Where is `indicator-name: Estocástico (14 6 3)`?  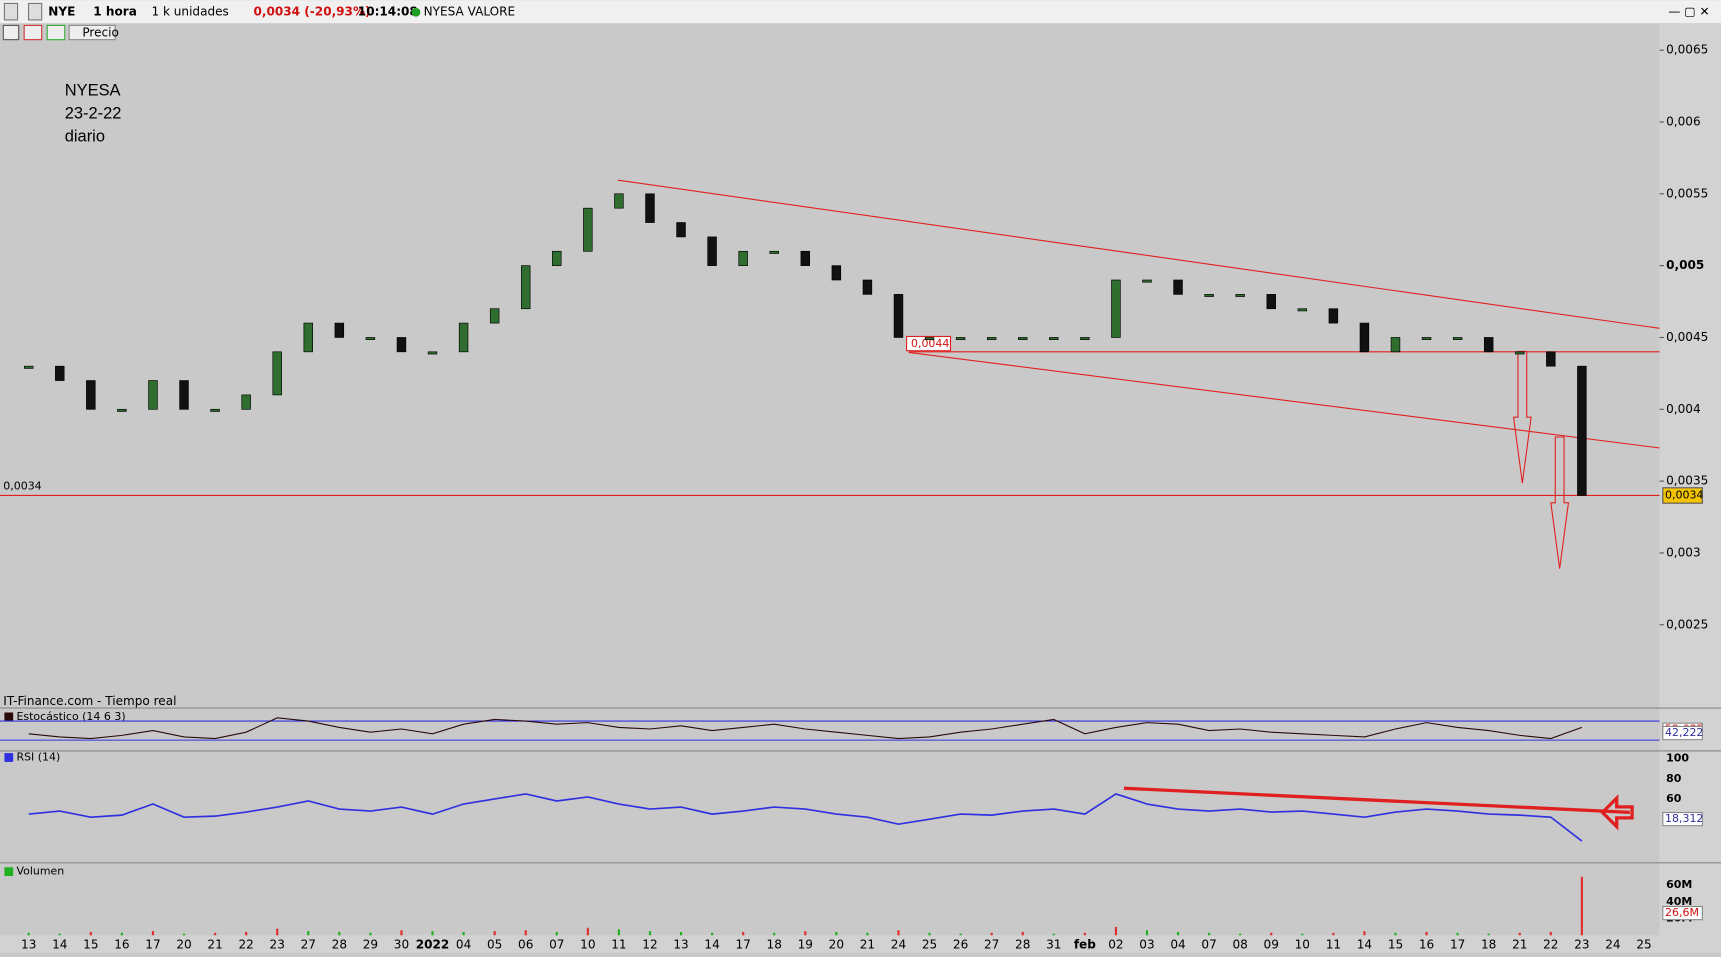 indicator-name: Estocástico (14 6 3) is located at coordinates (70, 716).